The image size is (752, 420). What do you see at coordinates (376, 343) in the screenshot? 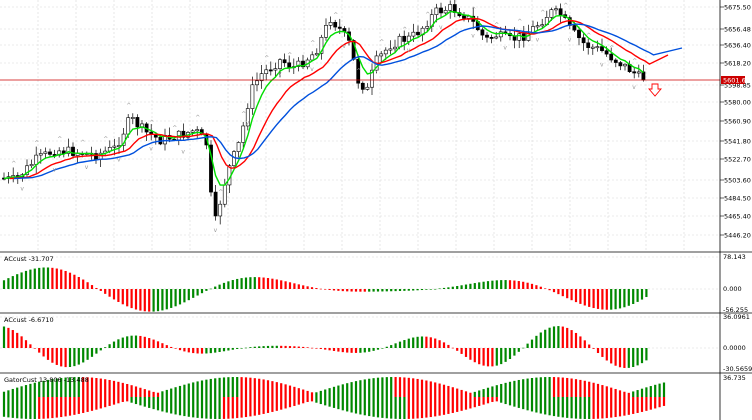
I see `ac-indicator-panel-2: ACcust -6.6710 36.0961 0.0000 -30.5659` at bounding box center [376, 343].